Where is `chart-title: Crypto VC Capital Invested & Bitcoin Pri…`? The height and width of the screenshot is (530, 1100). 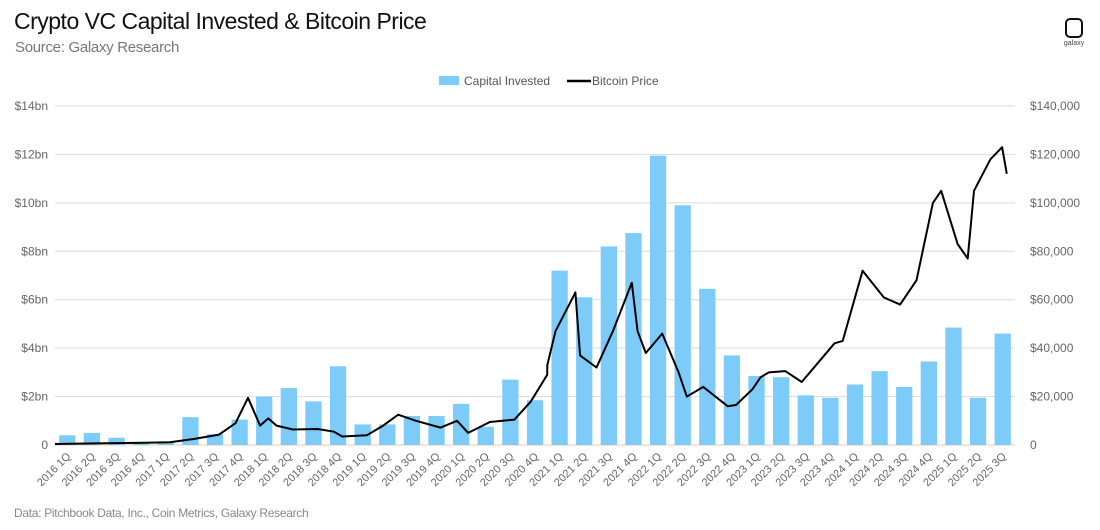
chart-title: Crypto VC Capital Invested & Bitcoin Pri… is located at coordinates (220, 21).